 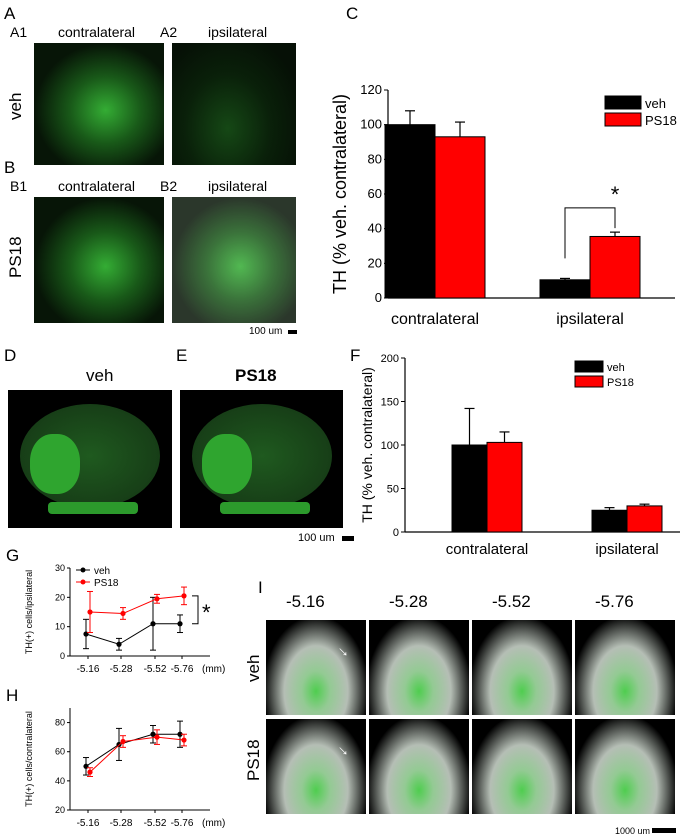 What do you see at coordinates (169, 32) in the screenshot?
I see `label-a2: A2` at bounding box center [169, 32].